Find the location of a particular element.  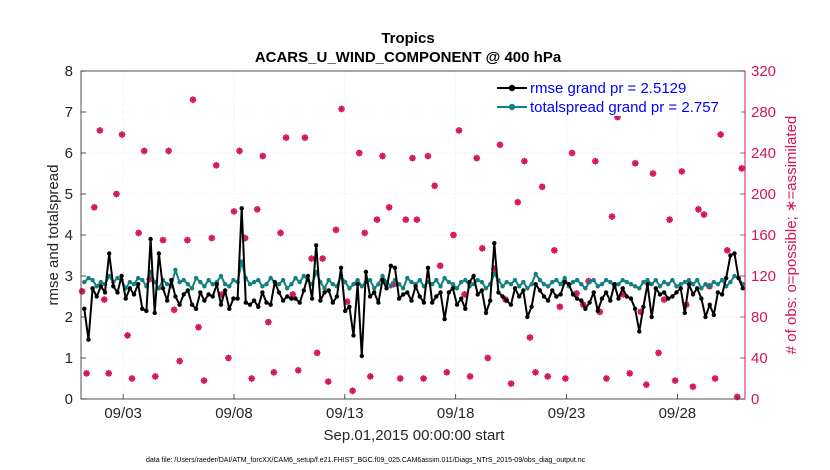

y-left-tick-label: 3 is located at coordinates (69, 276).